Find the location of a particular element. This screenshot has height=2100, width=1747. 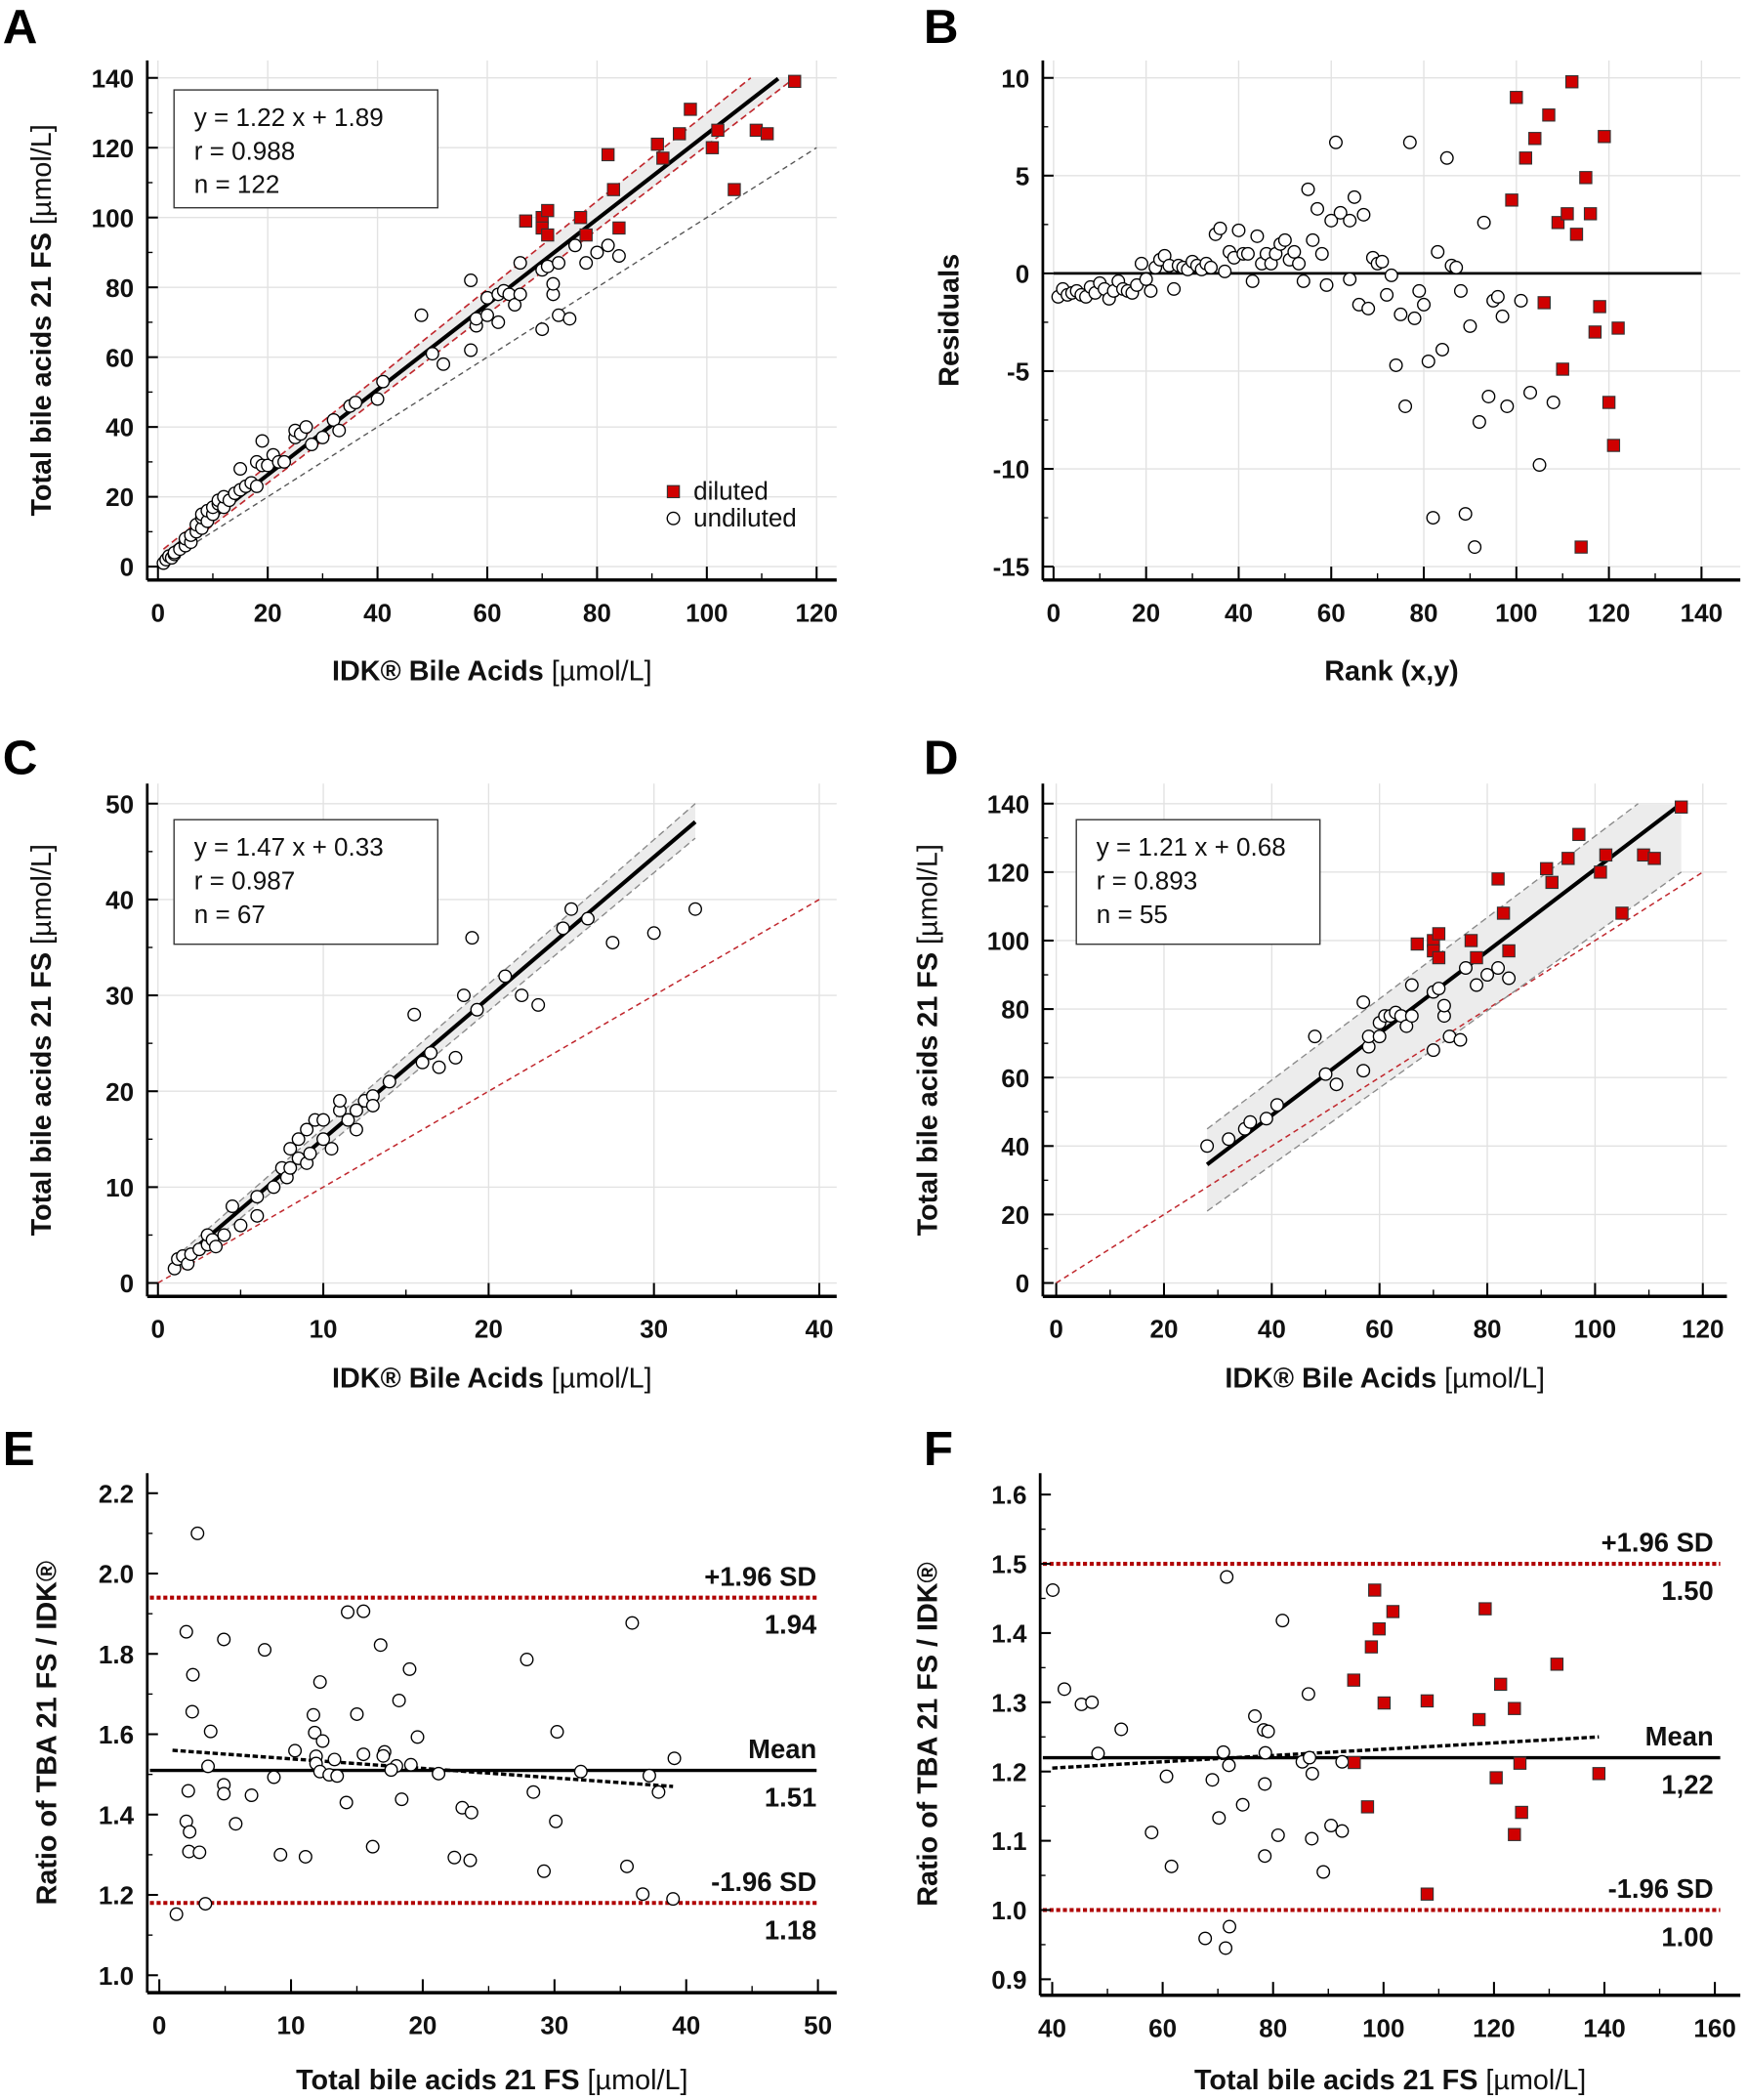

identity-grey-line is located at coordinates (487, 357).